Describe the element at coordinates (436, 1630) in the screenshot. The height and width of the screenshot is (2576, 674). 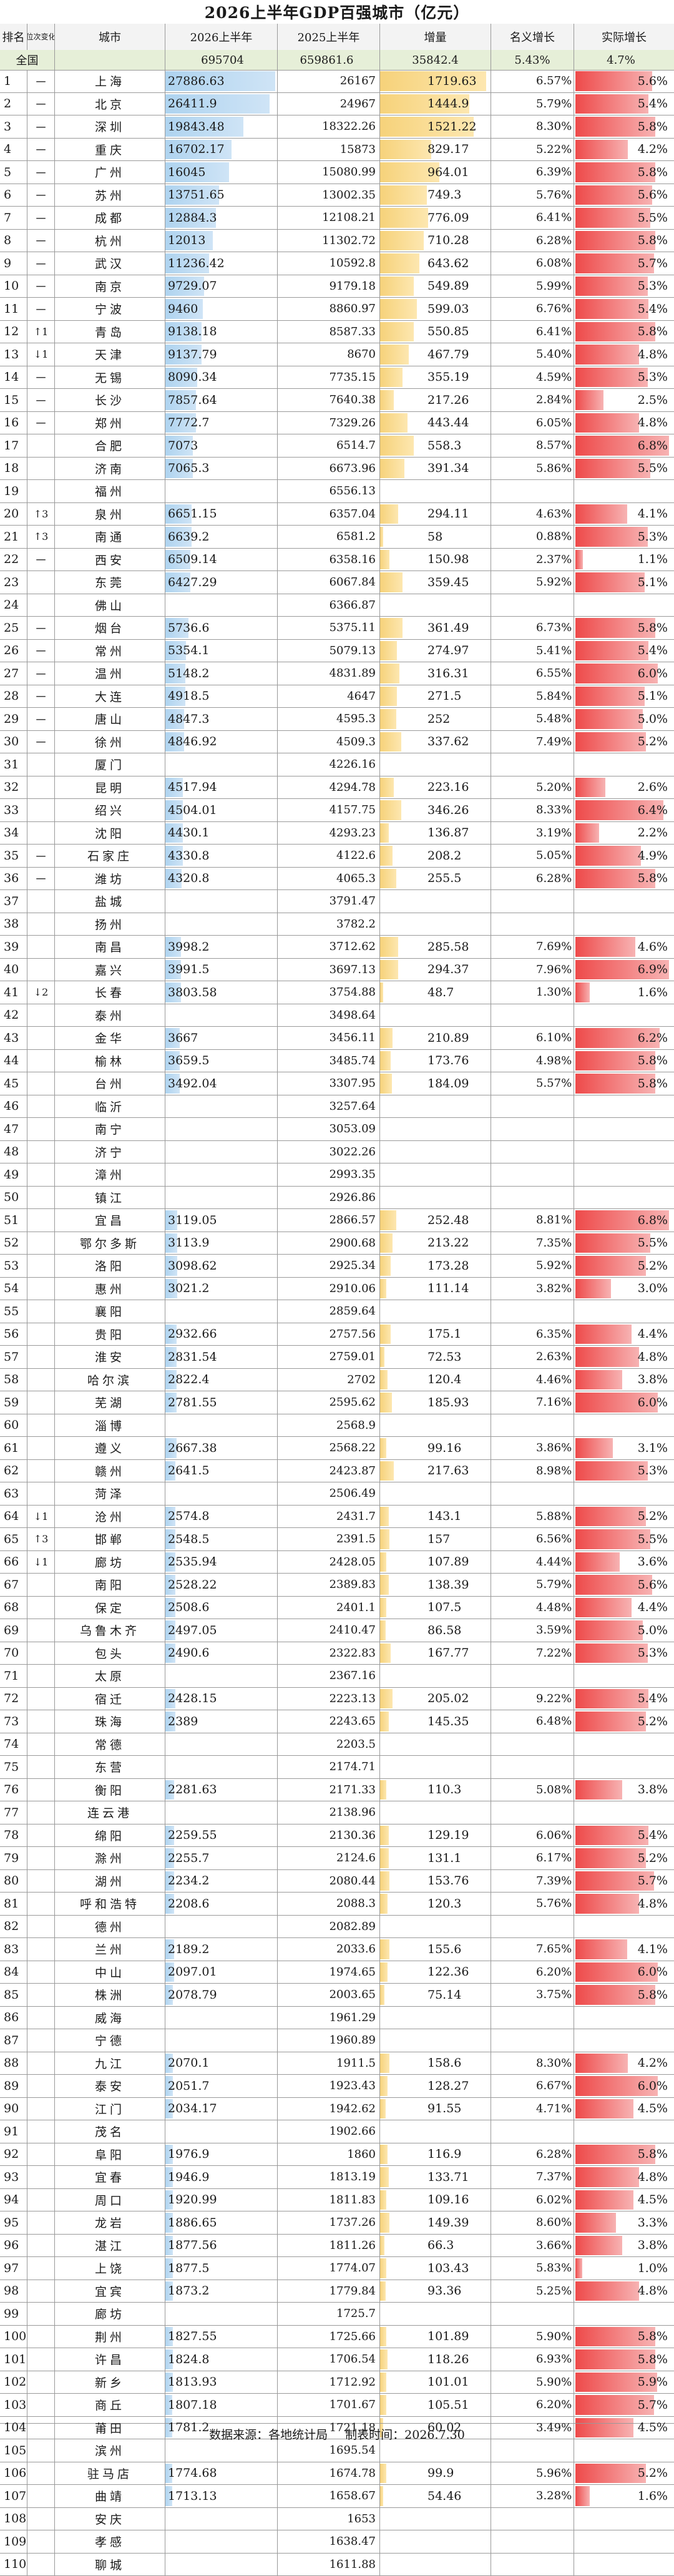
I see `increase-cell: 86.58` at that location.